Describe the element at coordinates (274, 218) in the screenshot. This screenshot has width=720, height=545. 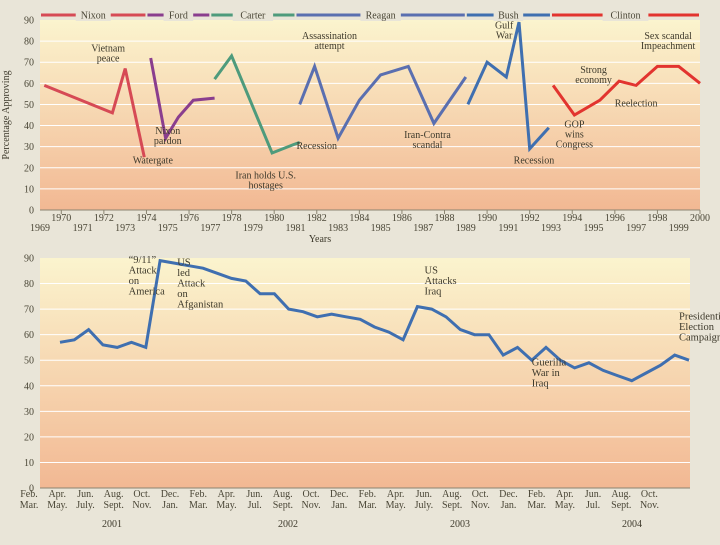
I see `top-x-tick-label: 1980` at that location.